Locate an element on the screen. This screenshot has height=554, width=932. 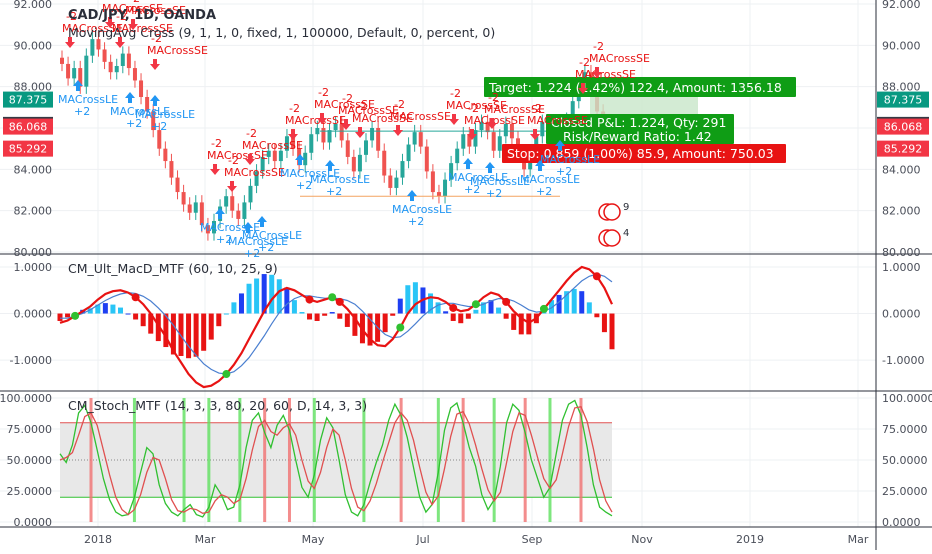
symbol-title: CAD/JPY, 1D, OANDA is located at coordinates (142, 15).